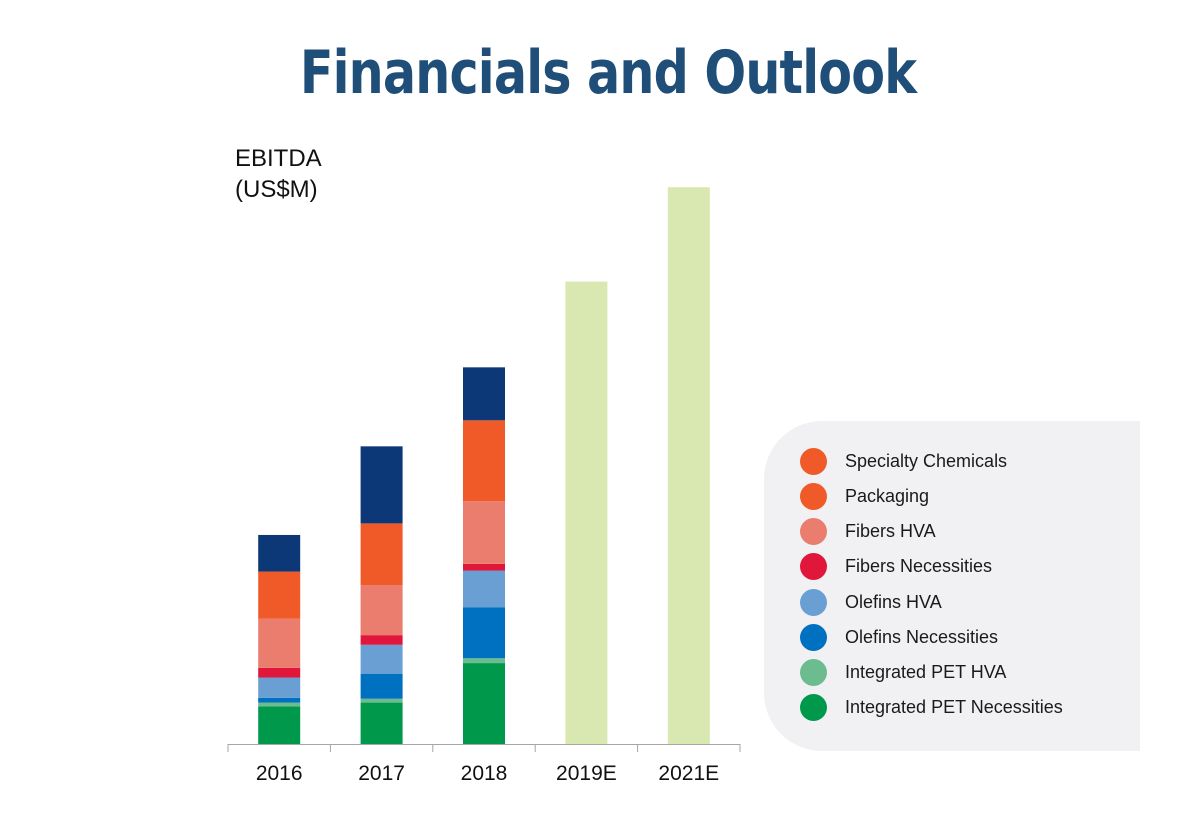 The width and height of the screenshot is (1196, 822). I want to click on legend-item: Specialty Chemicals, so click(903, 461).